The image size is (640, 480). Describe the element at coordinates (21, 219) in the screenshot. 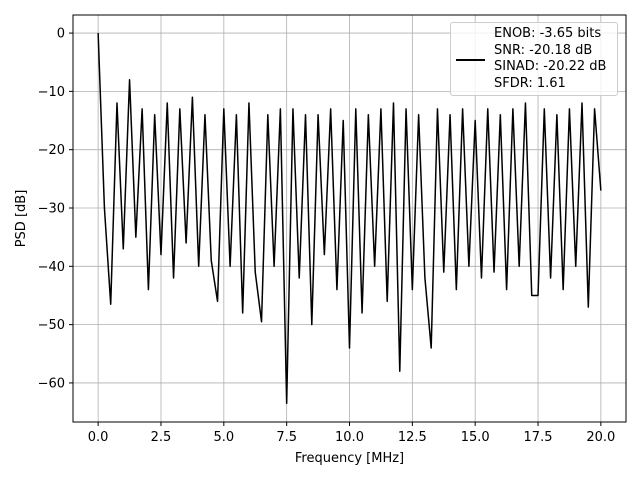

I see `y-axis-label: PSD [dB]` at that location.